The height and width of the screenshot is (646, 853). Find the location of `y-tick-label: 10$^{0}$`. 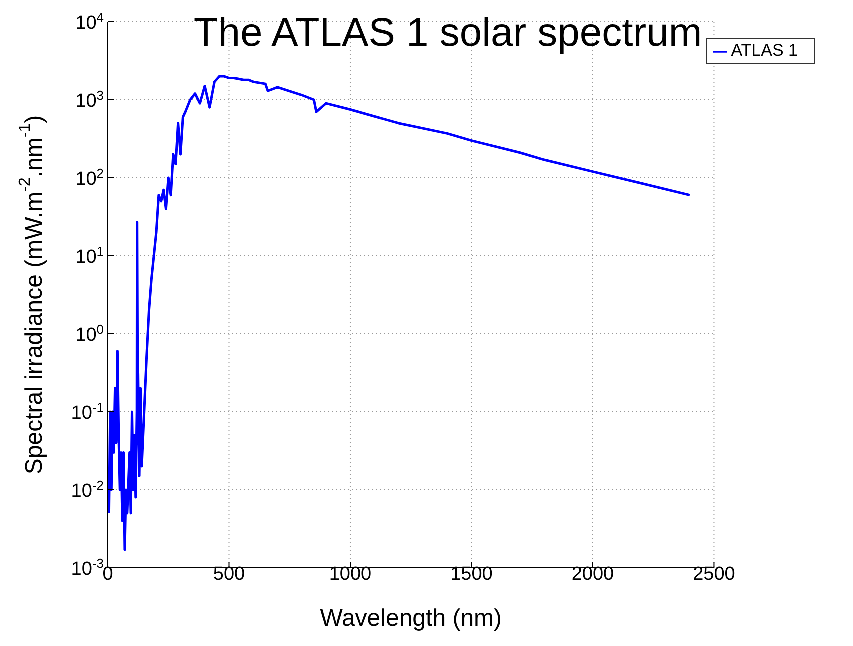

y-tick-label: 10$^{0}$ is located at coordinates (90, 334).